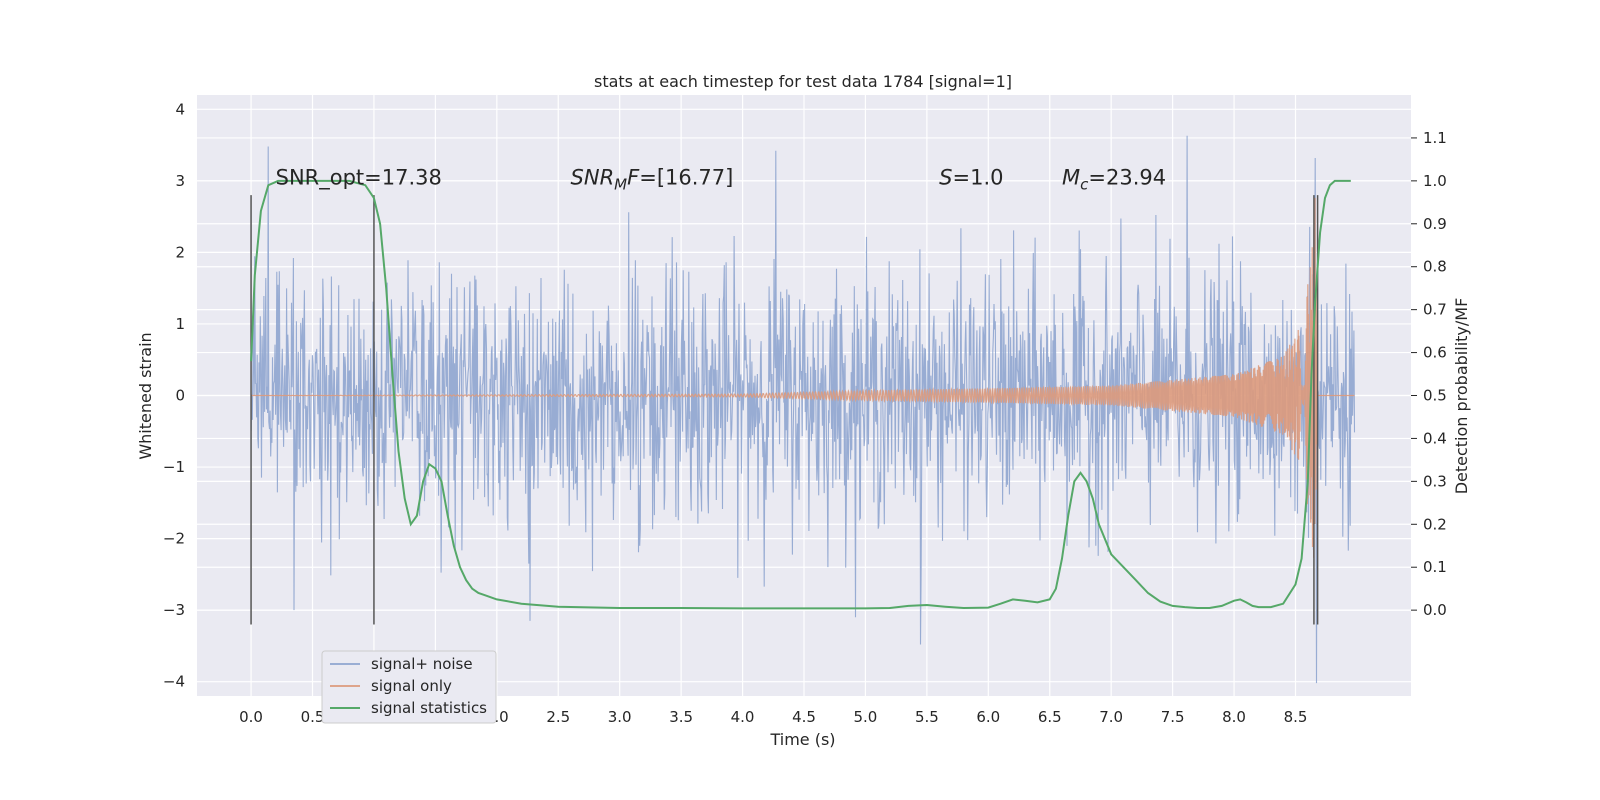  Describe the element at coordinates (804, 717) in the screenshot. I see `x-tick-label: 4.5` at that location.